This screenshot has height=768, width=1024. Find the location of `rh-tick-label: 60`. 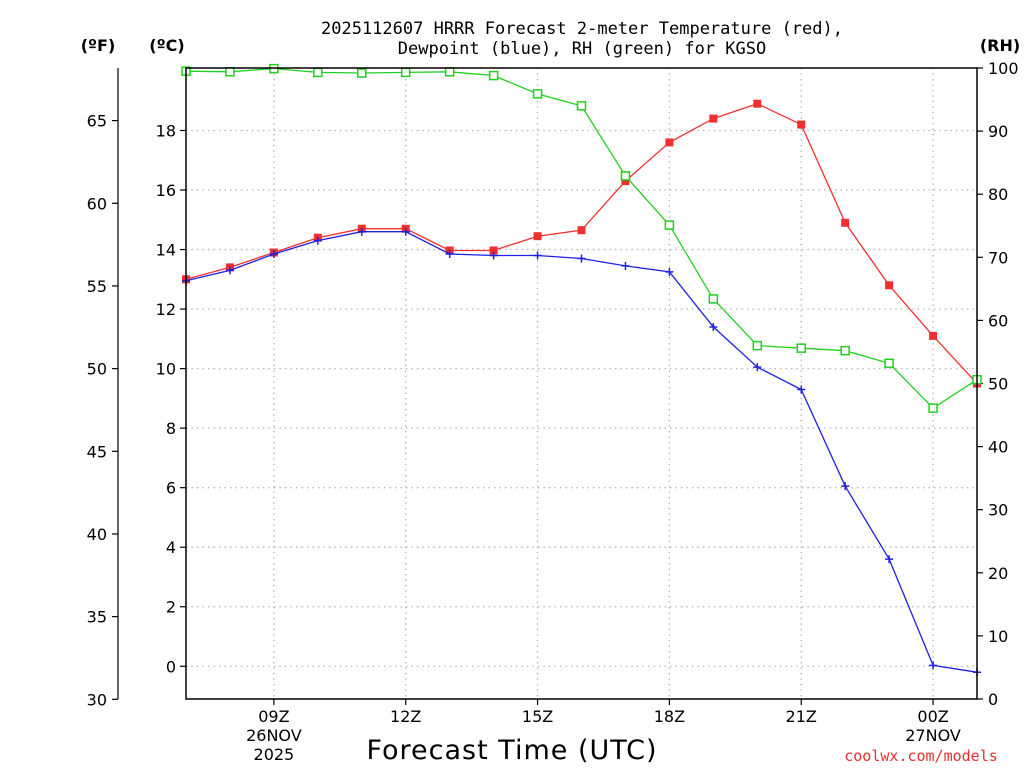

rh-tick-label: 60 is located at coordinates (998, 320).